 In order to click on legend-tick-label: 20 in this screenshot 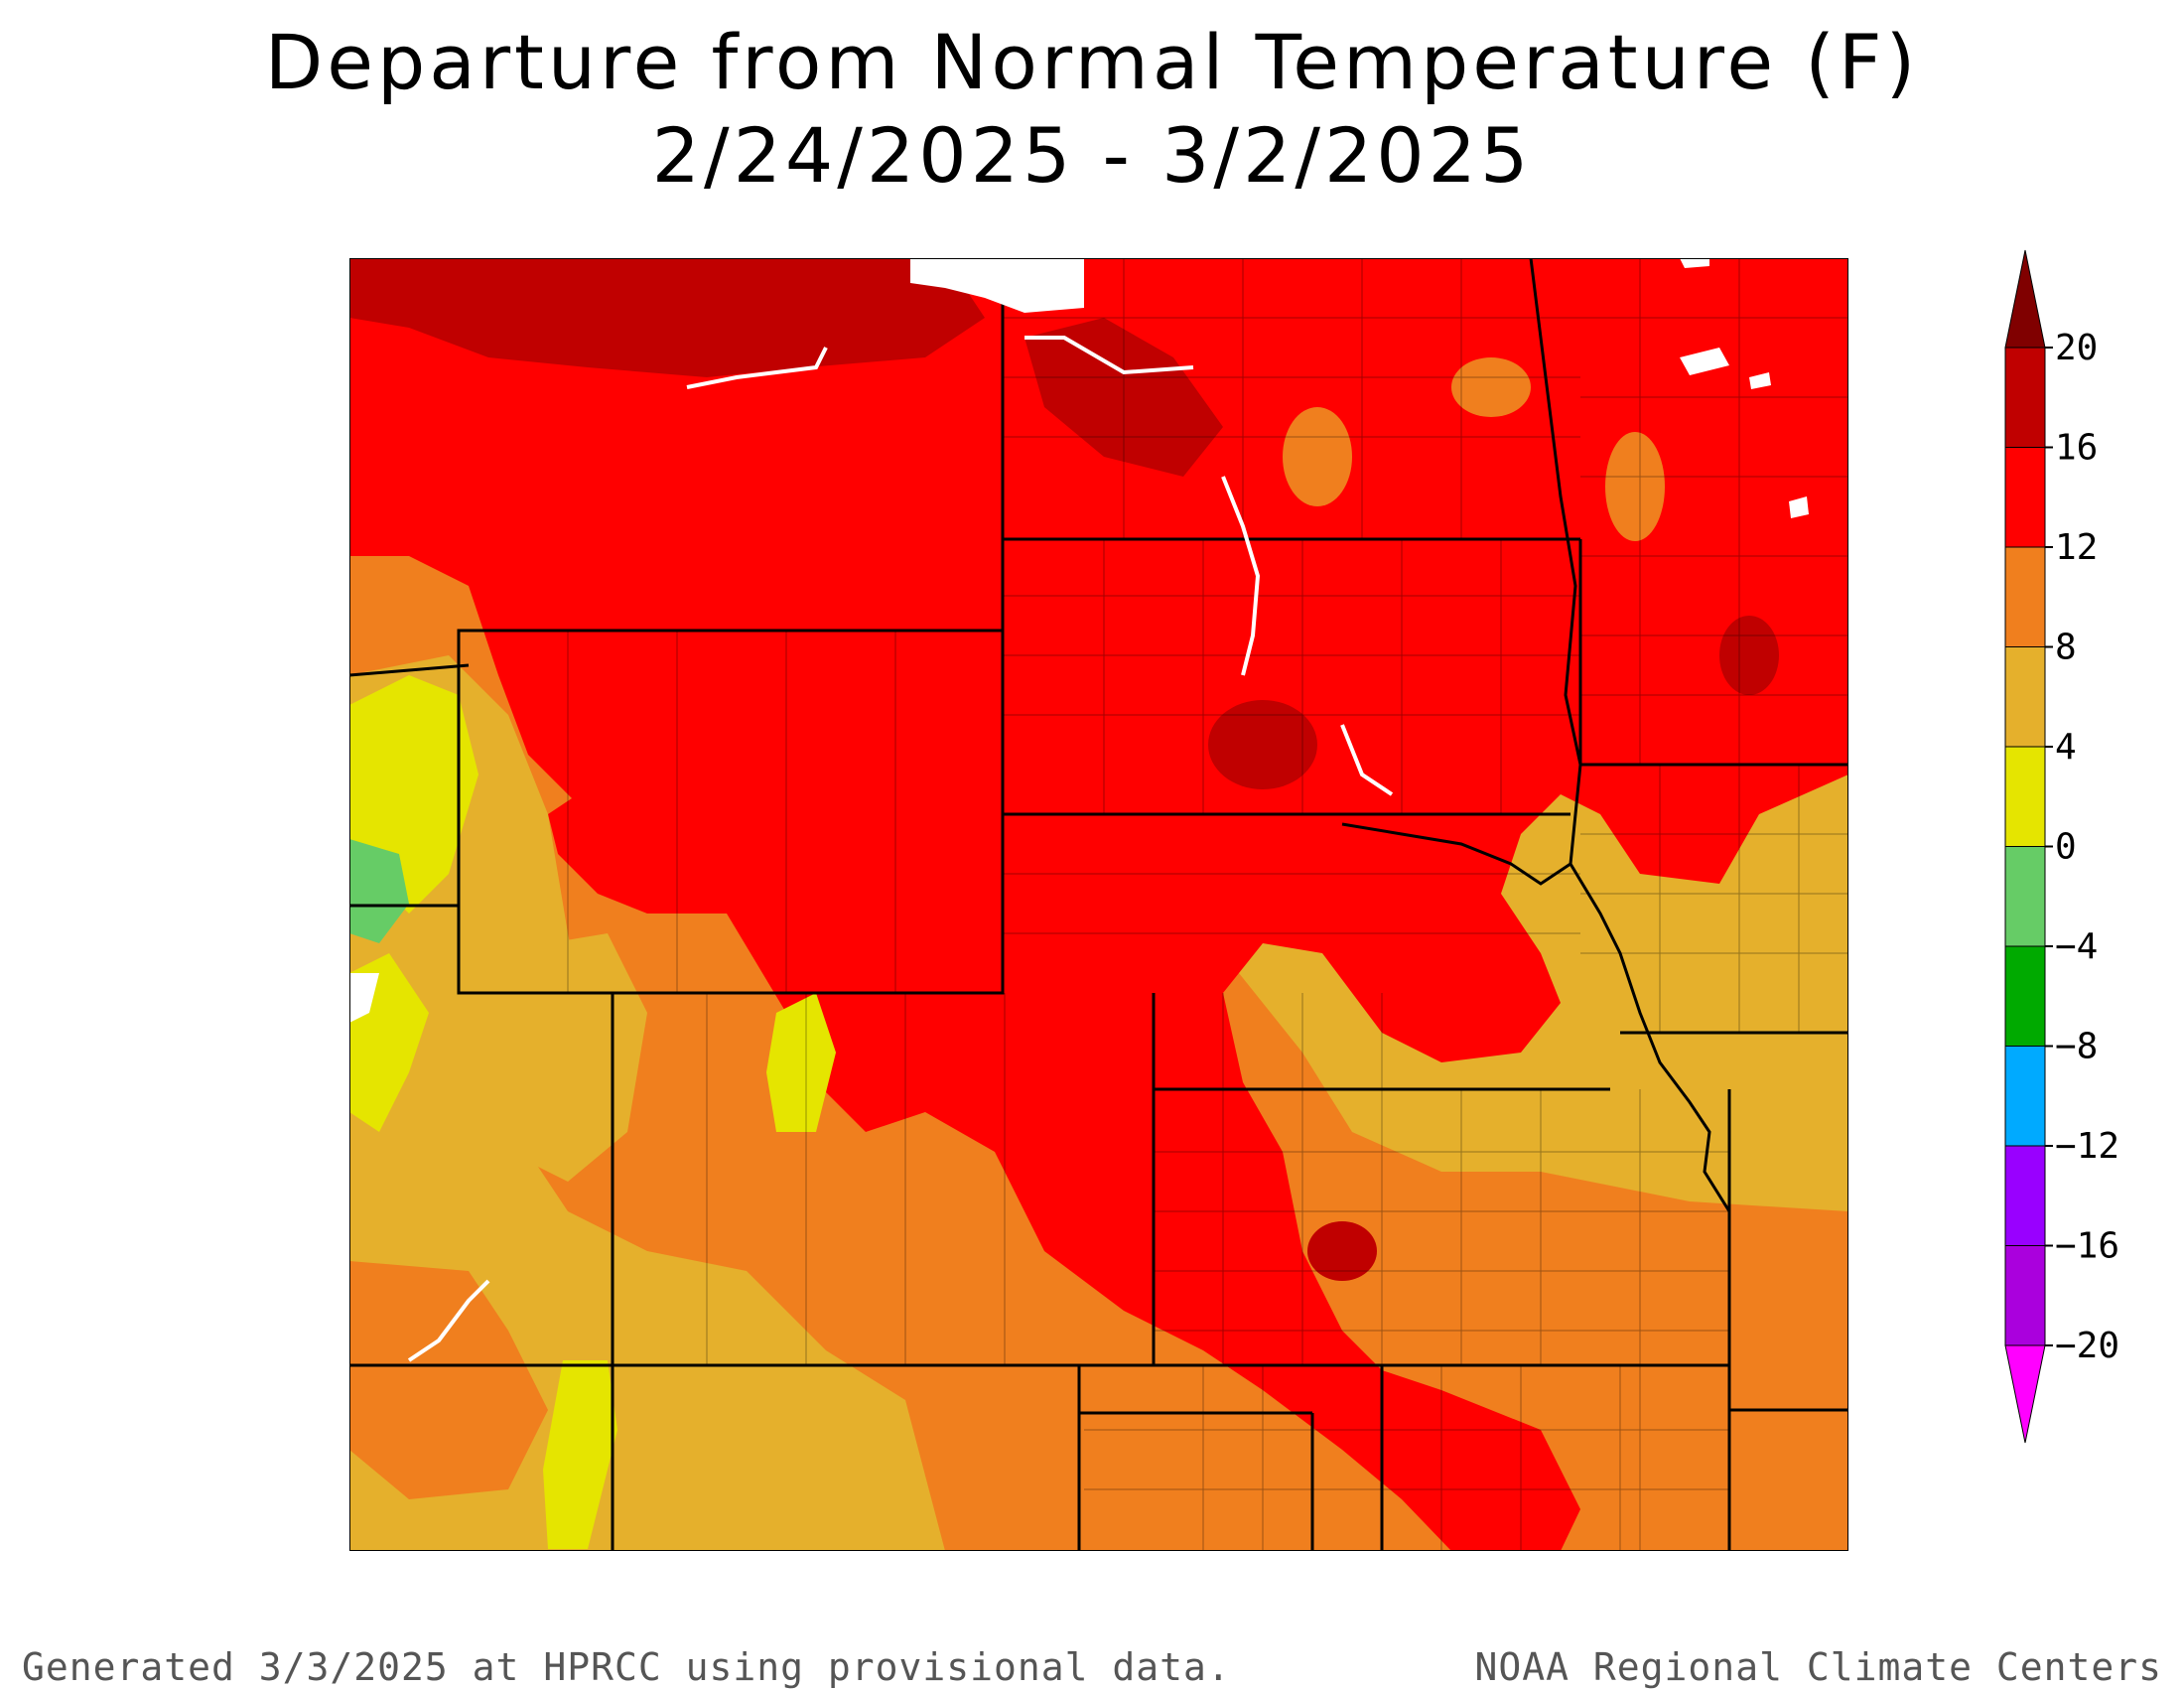, I will do `click(2076, 348)`.